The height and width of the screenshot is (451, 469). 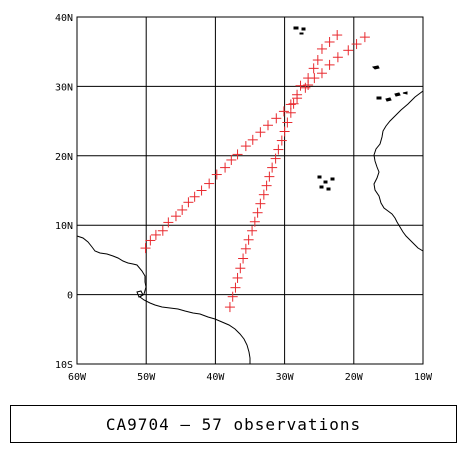 I want to click on lat-tick-label: 0, so click(x=70, y=296).